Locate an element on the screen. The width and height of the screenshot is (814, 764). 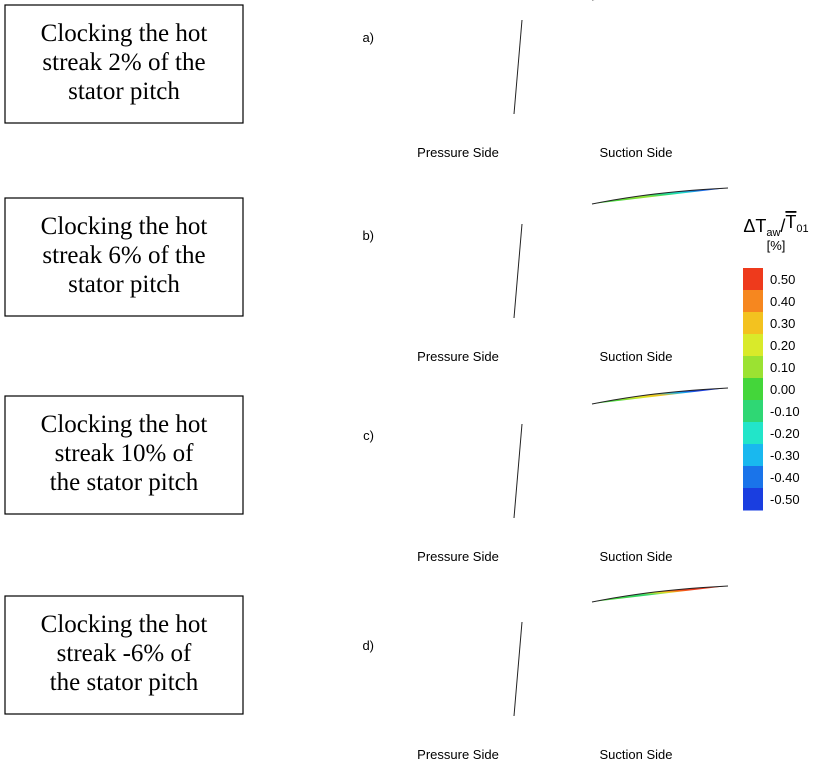
colorbar-label: 0.00 is located at coordinates (782, 389).